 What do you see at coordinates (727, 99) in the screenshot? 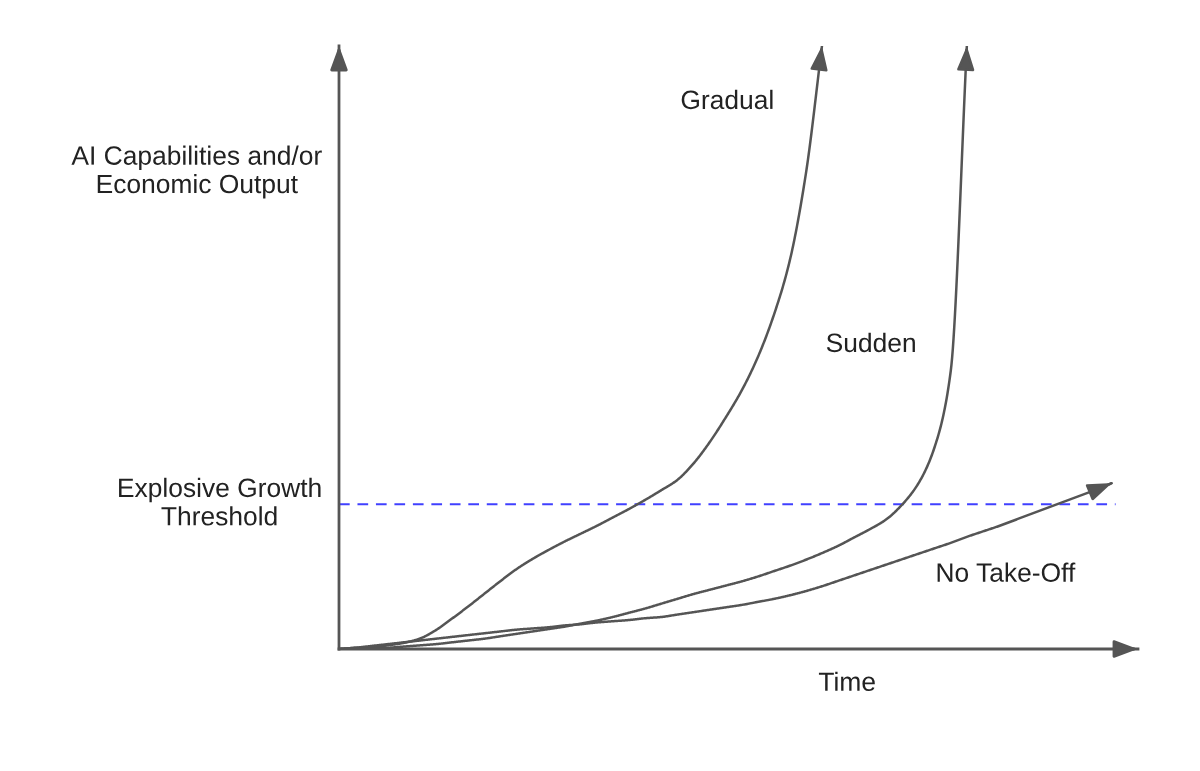
I see `series-label: Gradual` at bounding box center [727, 99].